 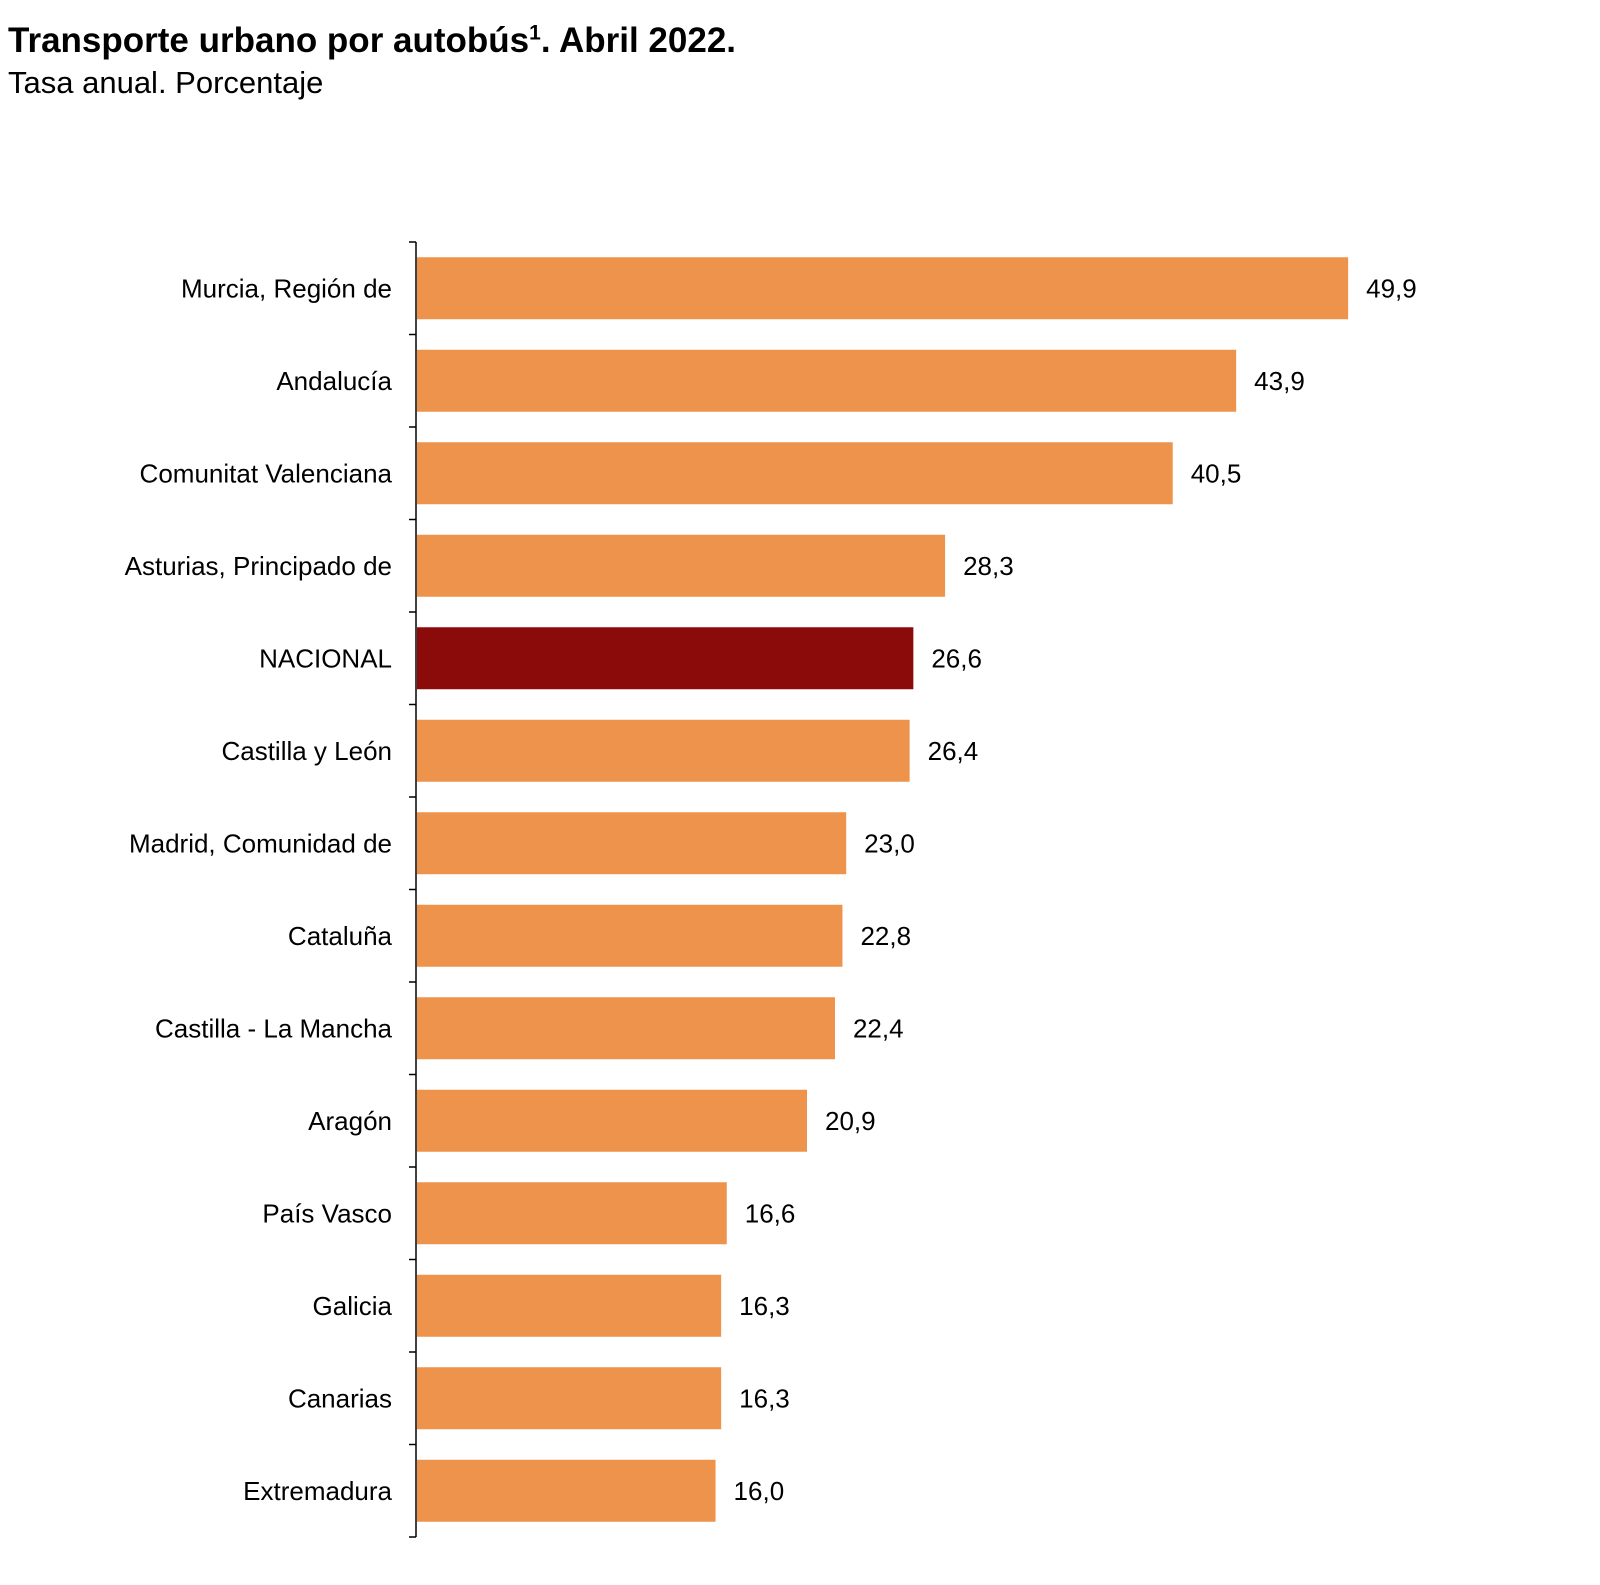 What do you see at coordinates (638, 40) in the screenshot?
I see `chart-title-suffix: . Abril 2022.` at bounding box center [638, 40].